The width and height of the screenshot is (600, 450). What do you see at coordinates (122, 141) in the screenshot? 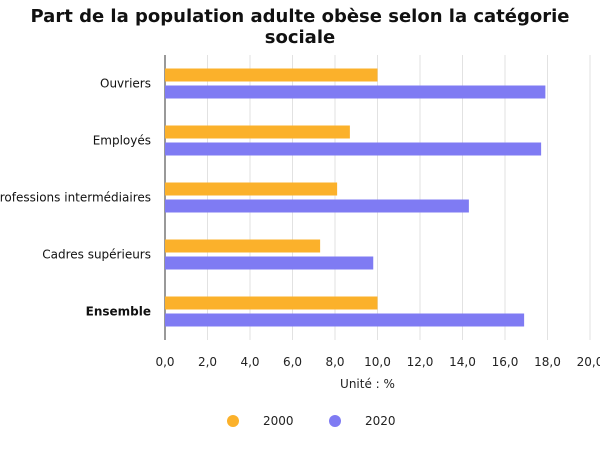
I see `category-label: Employés` at bounding box center [122, 141].